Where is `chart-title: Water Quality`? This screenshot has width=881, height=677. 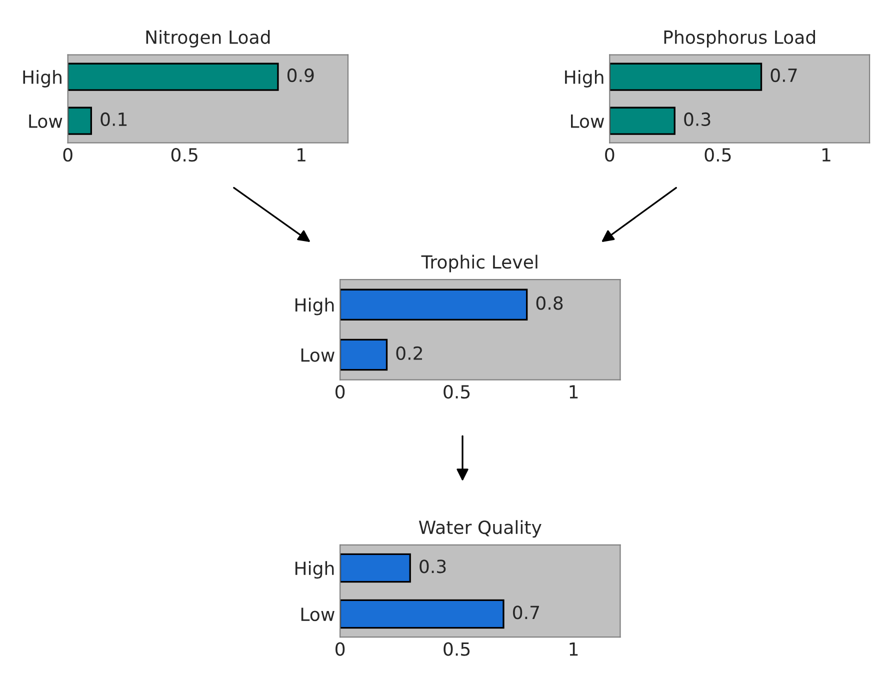 chart-title: Water Quality is located at coordinates (480, 529).